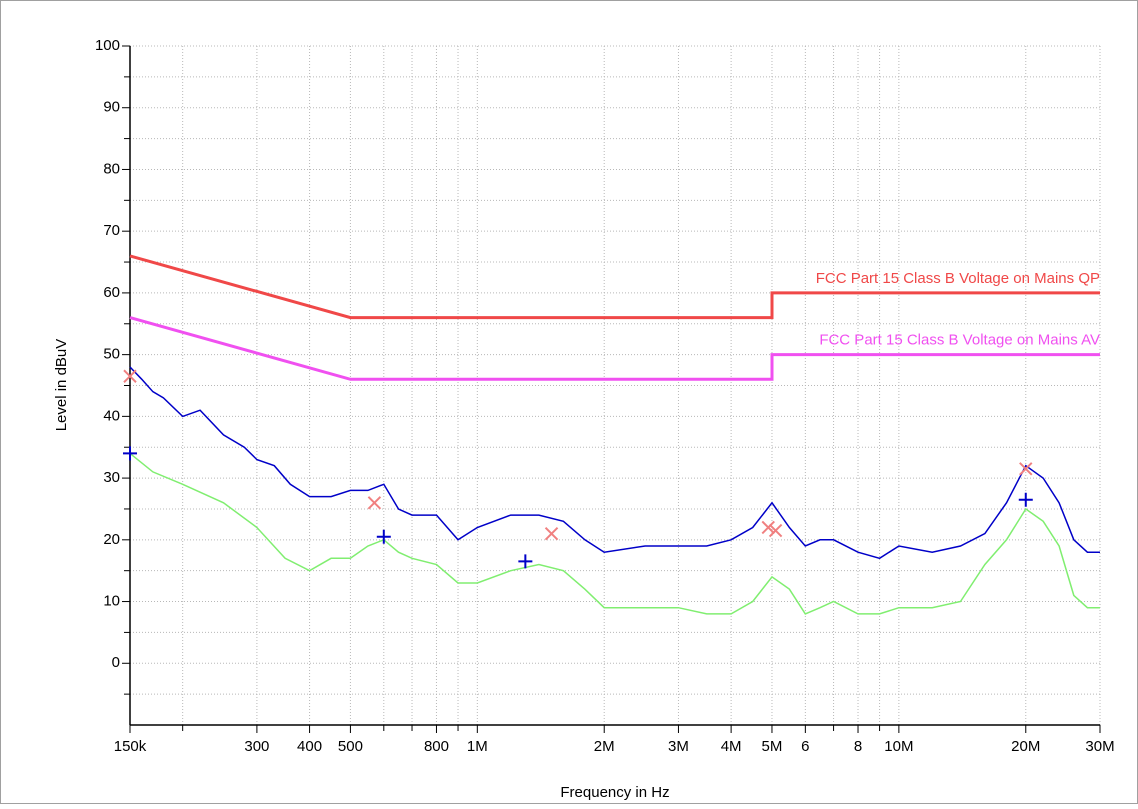 The width and height of the screenshot is (1138, 809). What do you see at coordinates (477, 746) in the screenshot?
I see `x-tick-label: 1M` at bounding box center [477, 746].